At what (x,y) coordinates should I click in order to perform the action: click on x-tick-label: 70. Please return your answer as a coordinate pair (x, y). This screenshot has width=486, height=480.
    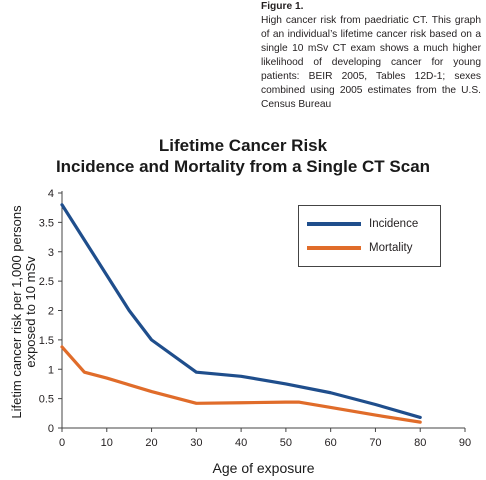
    Looking at the image, I should click on (375, 443).